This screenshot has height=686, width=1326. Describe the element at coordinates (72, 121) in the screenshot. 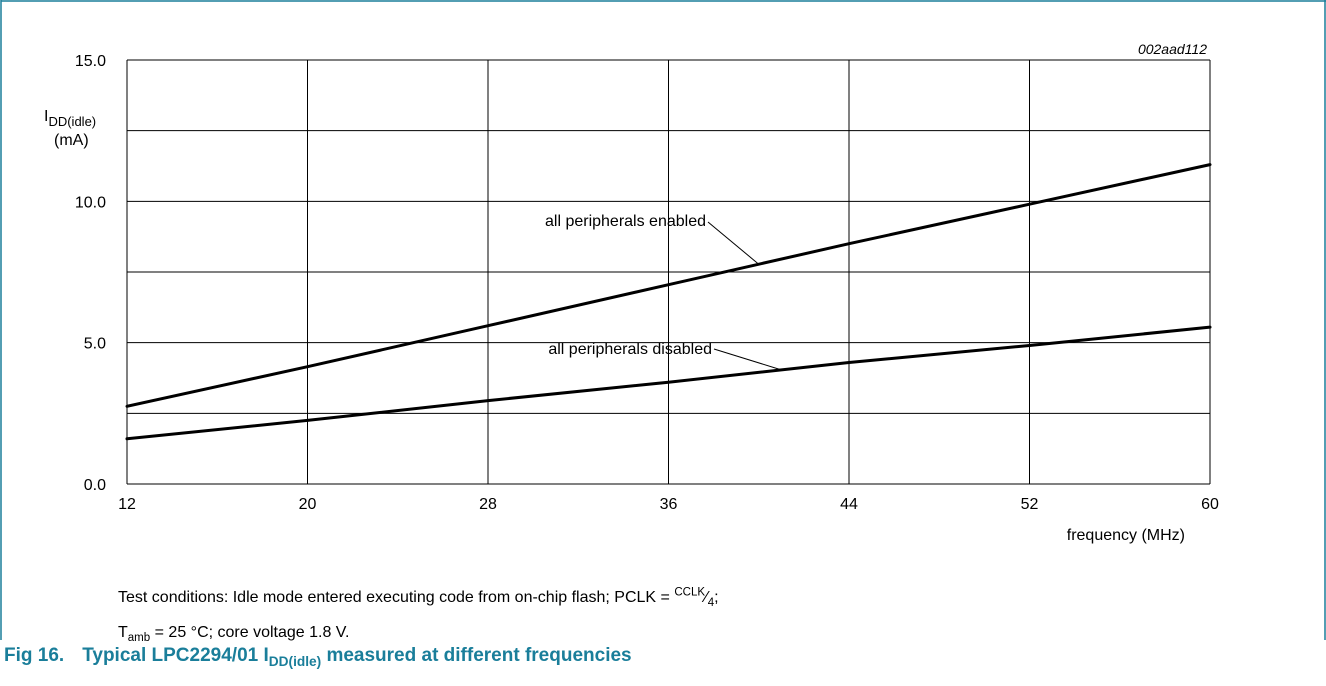

I see `y-axis-label-sub: DD(idle)` at that location.